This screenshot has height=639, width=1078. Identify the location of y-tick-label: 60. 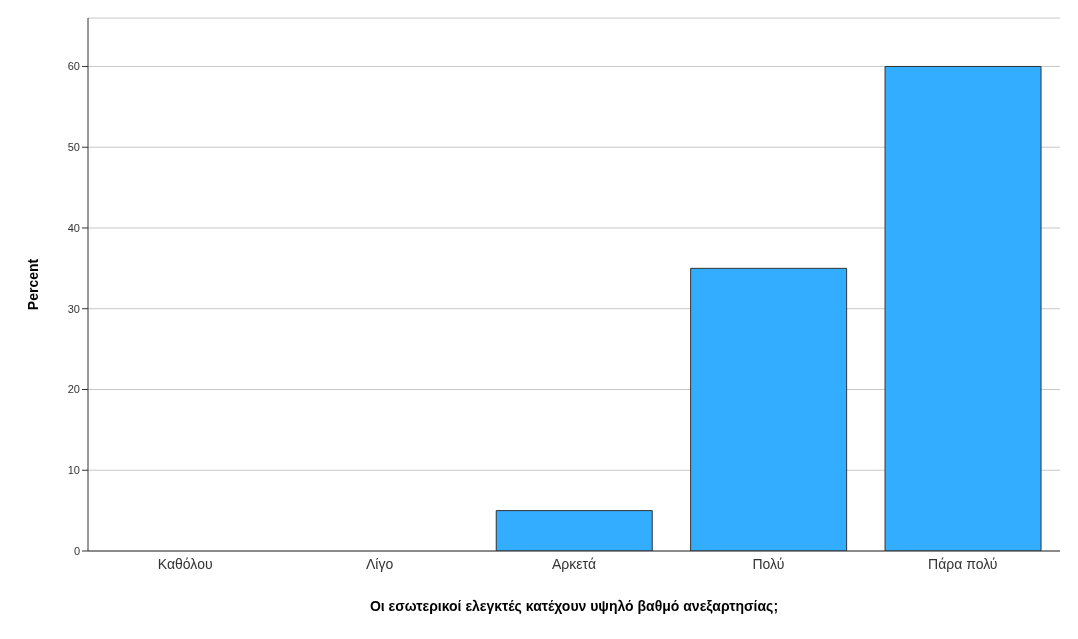
(73, 66).